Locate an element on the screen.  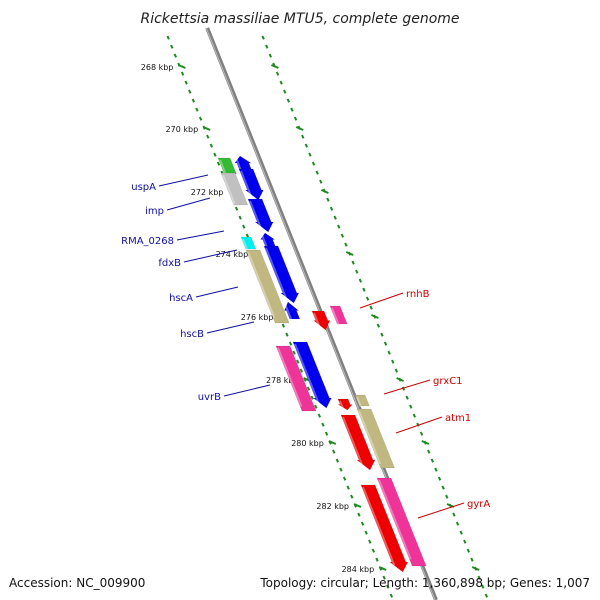
feature-uspA-shine is located at coordinates (223, 167).